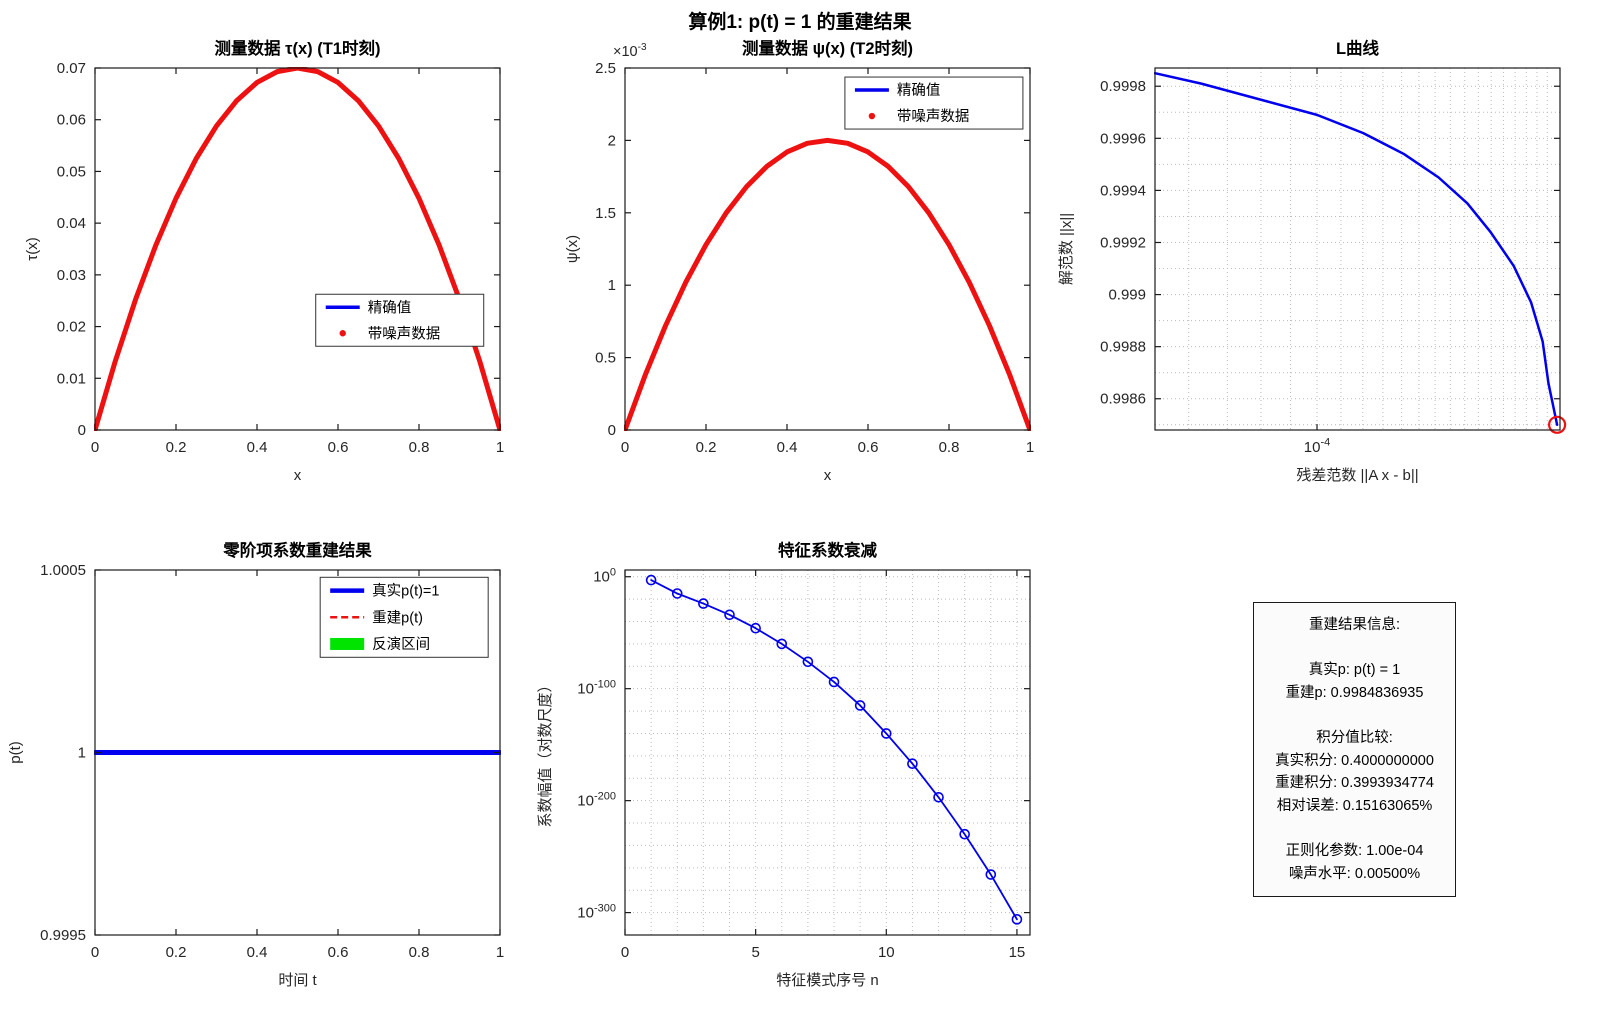 The width and height of the screenshot is (1600, 1009). I want to click on y-tick-label: 0.01, so click(71, 378).